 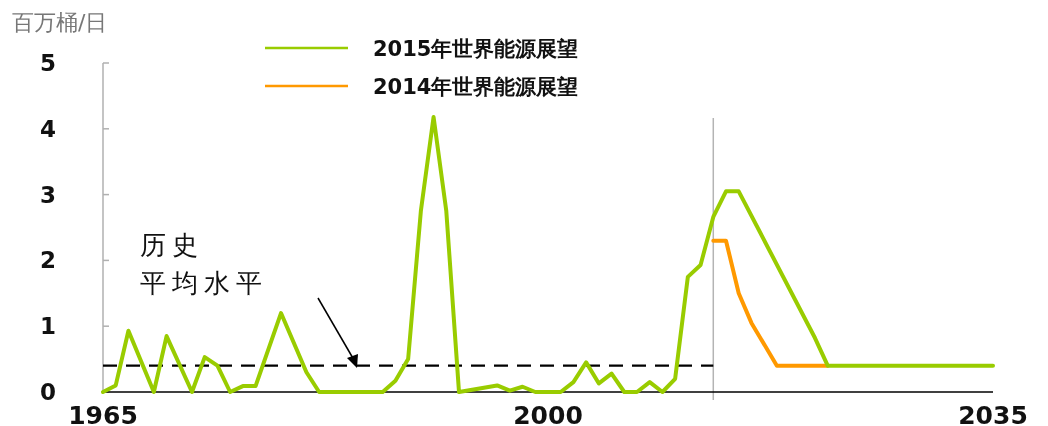 What do you see at coordinates (48, 194) in the screenshot?
I see `y-tick-label: 3` at bounding box center [48, 194].